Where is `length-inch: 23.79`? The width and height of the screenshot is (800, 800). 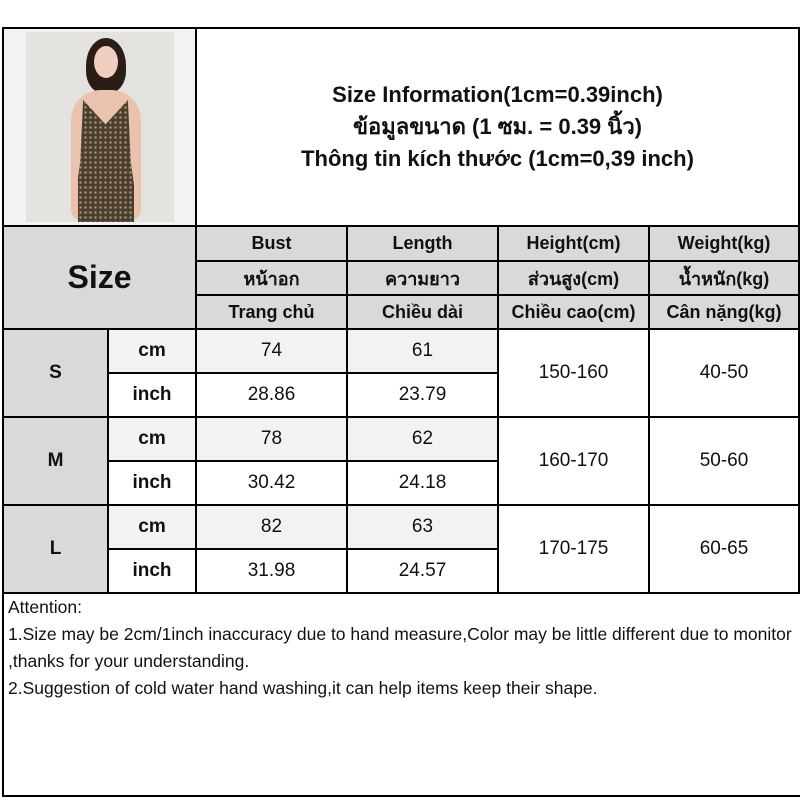
length-inch: 23.79 is located at coordinates (422, 395).